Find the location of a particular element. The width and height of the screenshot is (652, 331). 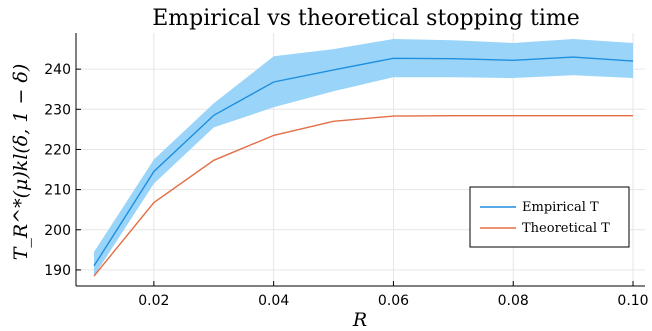

x-tick-label: 0.10 is located at coordinates (632, 301).